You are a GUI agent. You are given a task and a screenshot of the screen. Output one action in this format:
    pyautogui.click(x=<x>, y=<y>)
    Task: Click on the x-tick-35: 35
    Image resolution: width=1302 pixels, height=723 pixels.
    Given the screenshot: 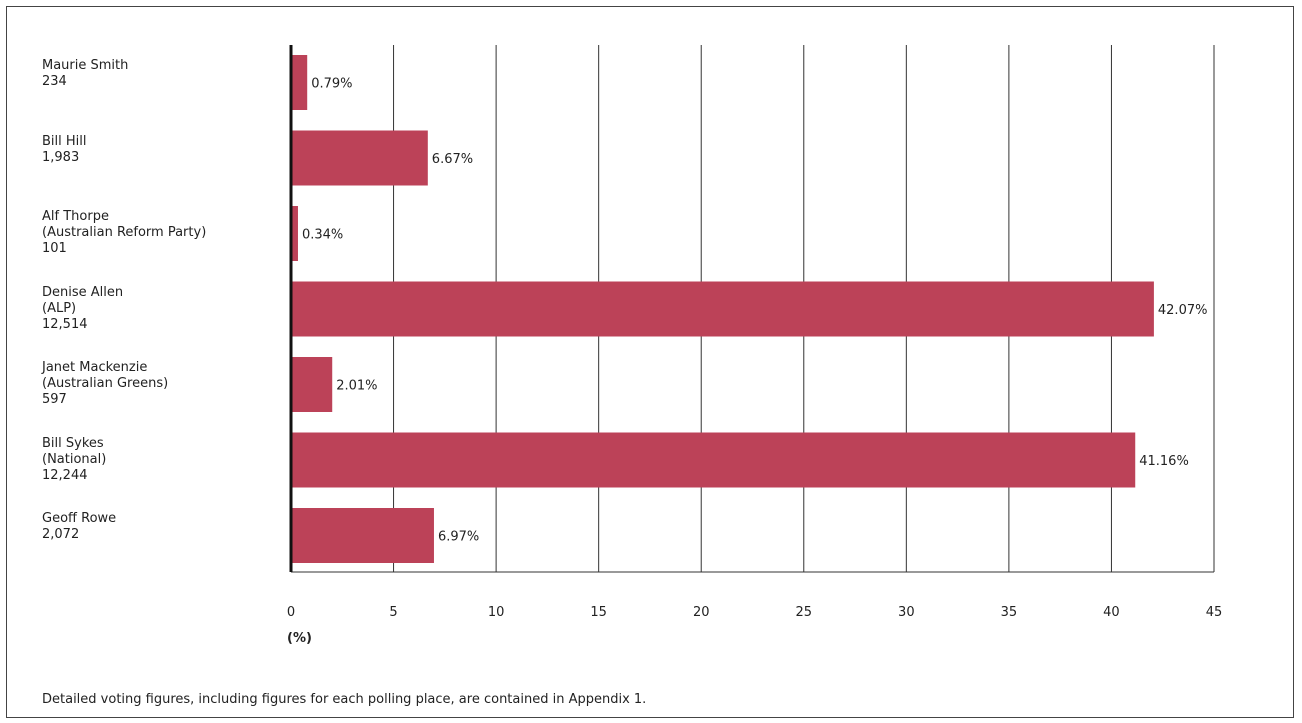 What is the action you would take?
    pyautogui.click(x=1009, y=612)
    